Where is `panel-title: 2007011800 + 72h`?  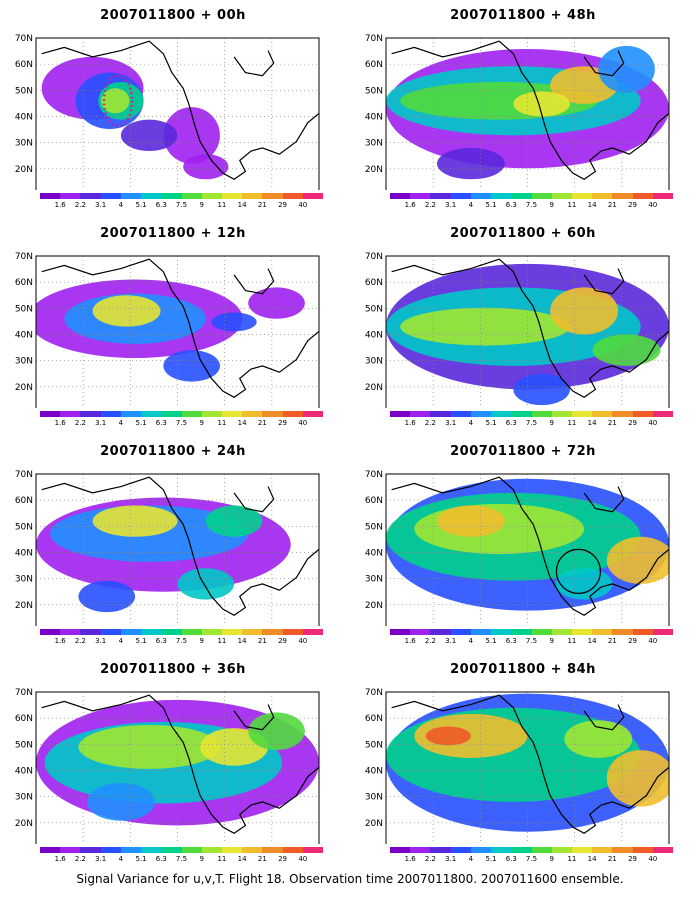 panel-title: 2007011800 + 72h is located at coordinates (523, 451).